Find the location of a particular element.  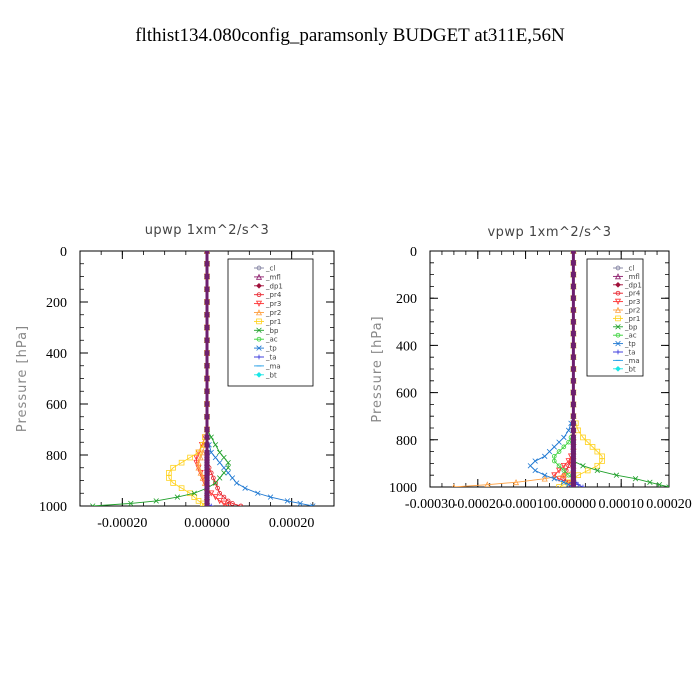

legend-entry_bt: _bt is located at coordinates (271, 375).